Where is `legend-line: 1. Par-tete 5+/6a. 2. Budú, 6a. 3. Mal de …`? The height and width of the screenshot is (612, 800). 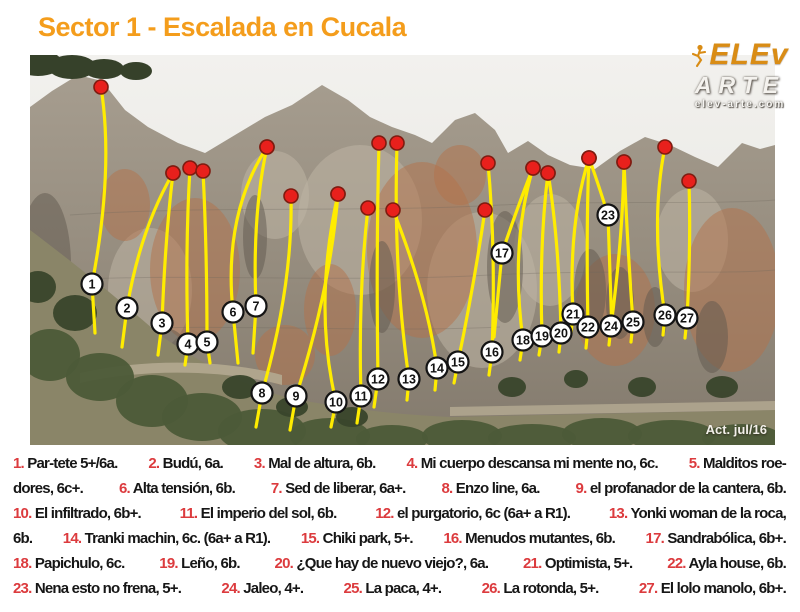 legend-line: 1. Par-tete 5+/6a. 2. Budú, 6a. 3. Mal de … is located at coordinates (400, 467).